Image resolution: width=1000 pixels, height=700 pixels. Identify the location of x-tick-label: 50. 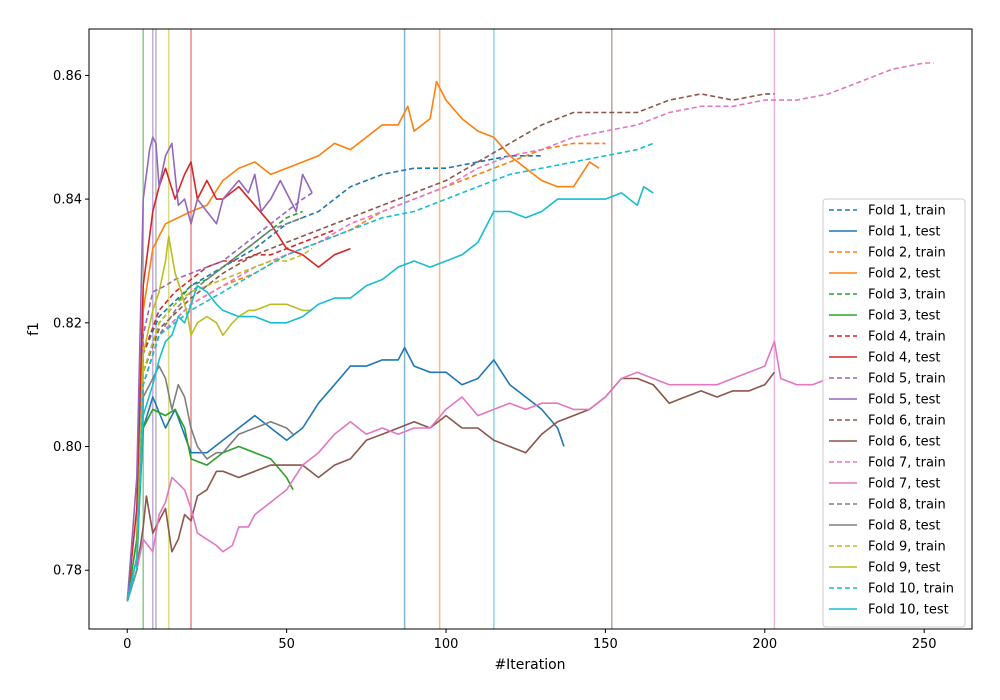
(286, 644).